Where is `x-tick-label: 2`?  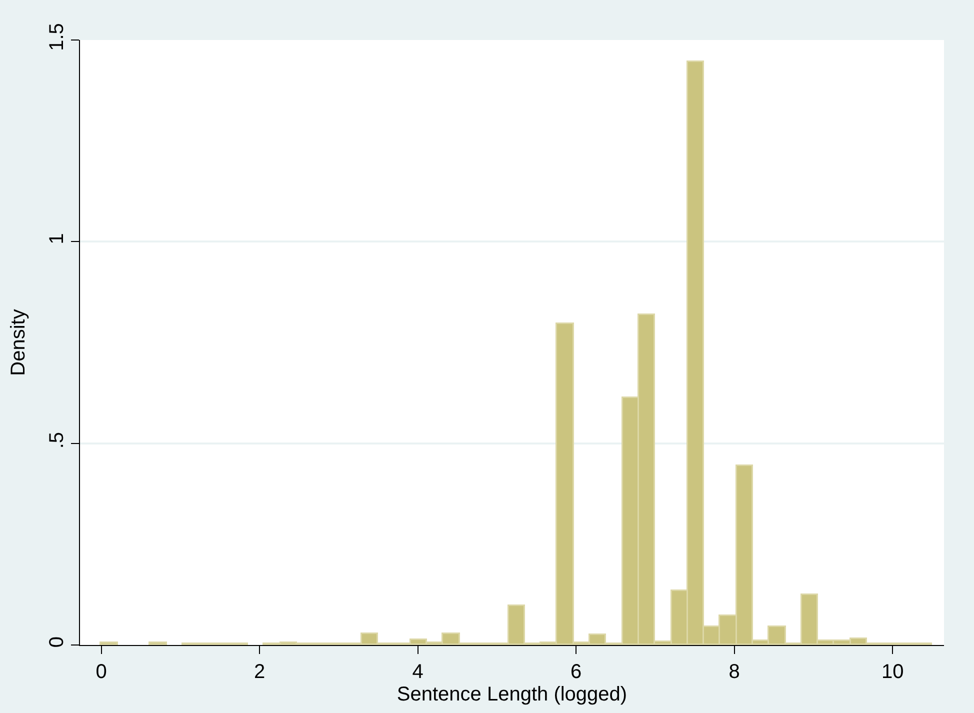
x-tick-label: 2 is located at coordinates (260, 672).